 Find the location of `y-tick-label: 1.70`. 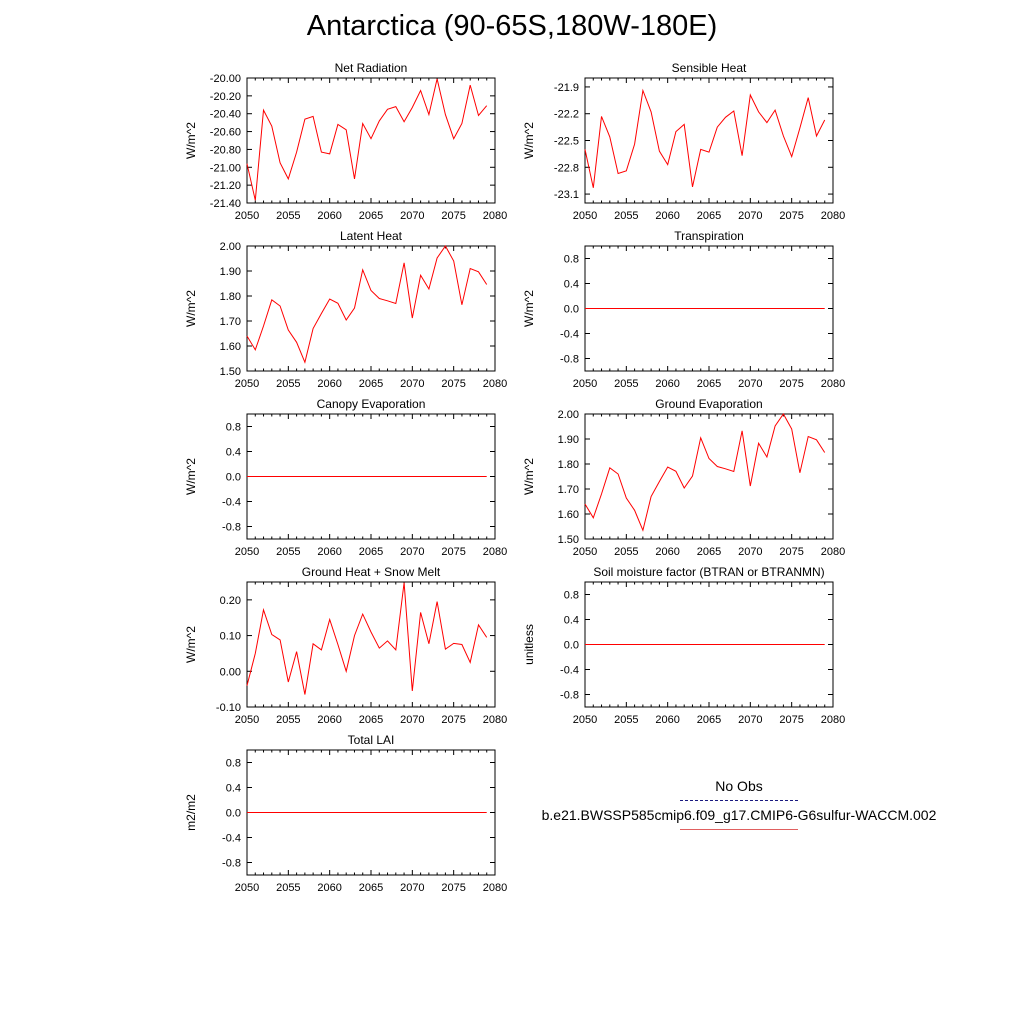

y-tick-label: 1.70 is located at coordinates (568, 490).